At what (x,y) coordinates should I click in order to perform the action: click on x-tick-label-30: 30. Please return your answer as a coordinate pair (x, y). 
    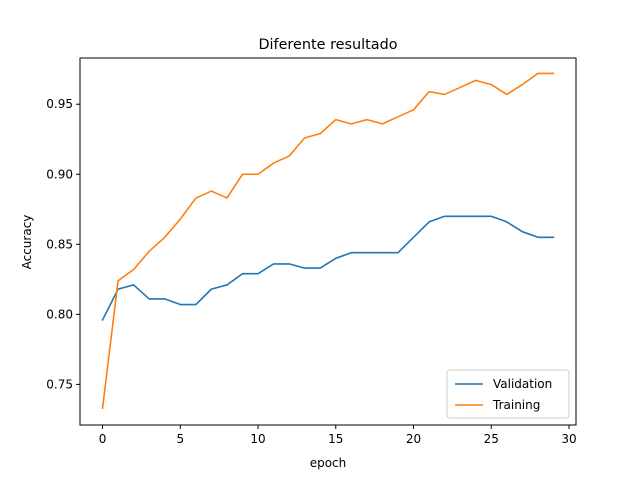
    Looking at the image, I should click on (568, 439).